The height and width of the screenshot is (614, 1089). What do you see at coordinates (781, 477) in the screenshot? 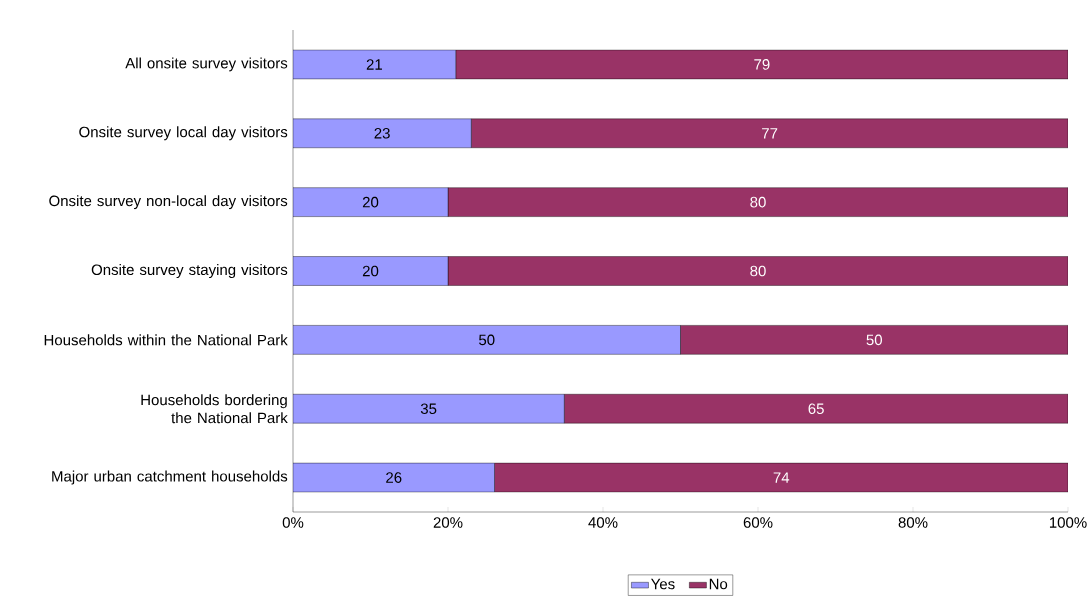
I see `data-label: 74` at bounding box center [781, 477].